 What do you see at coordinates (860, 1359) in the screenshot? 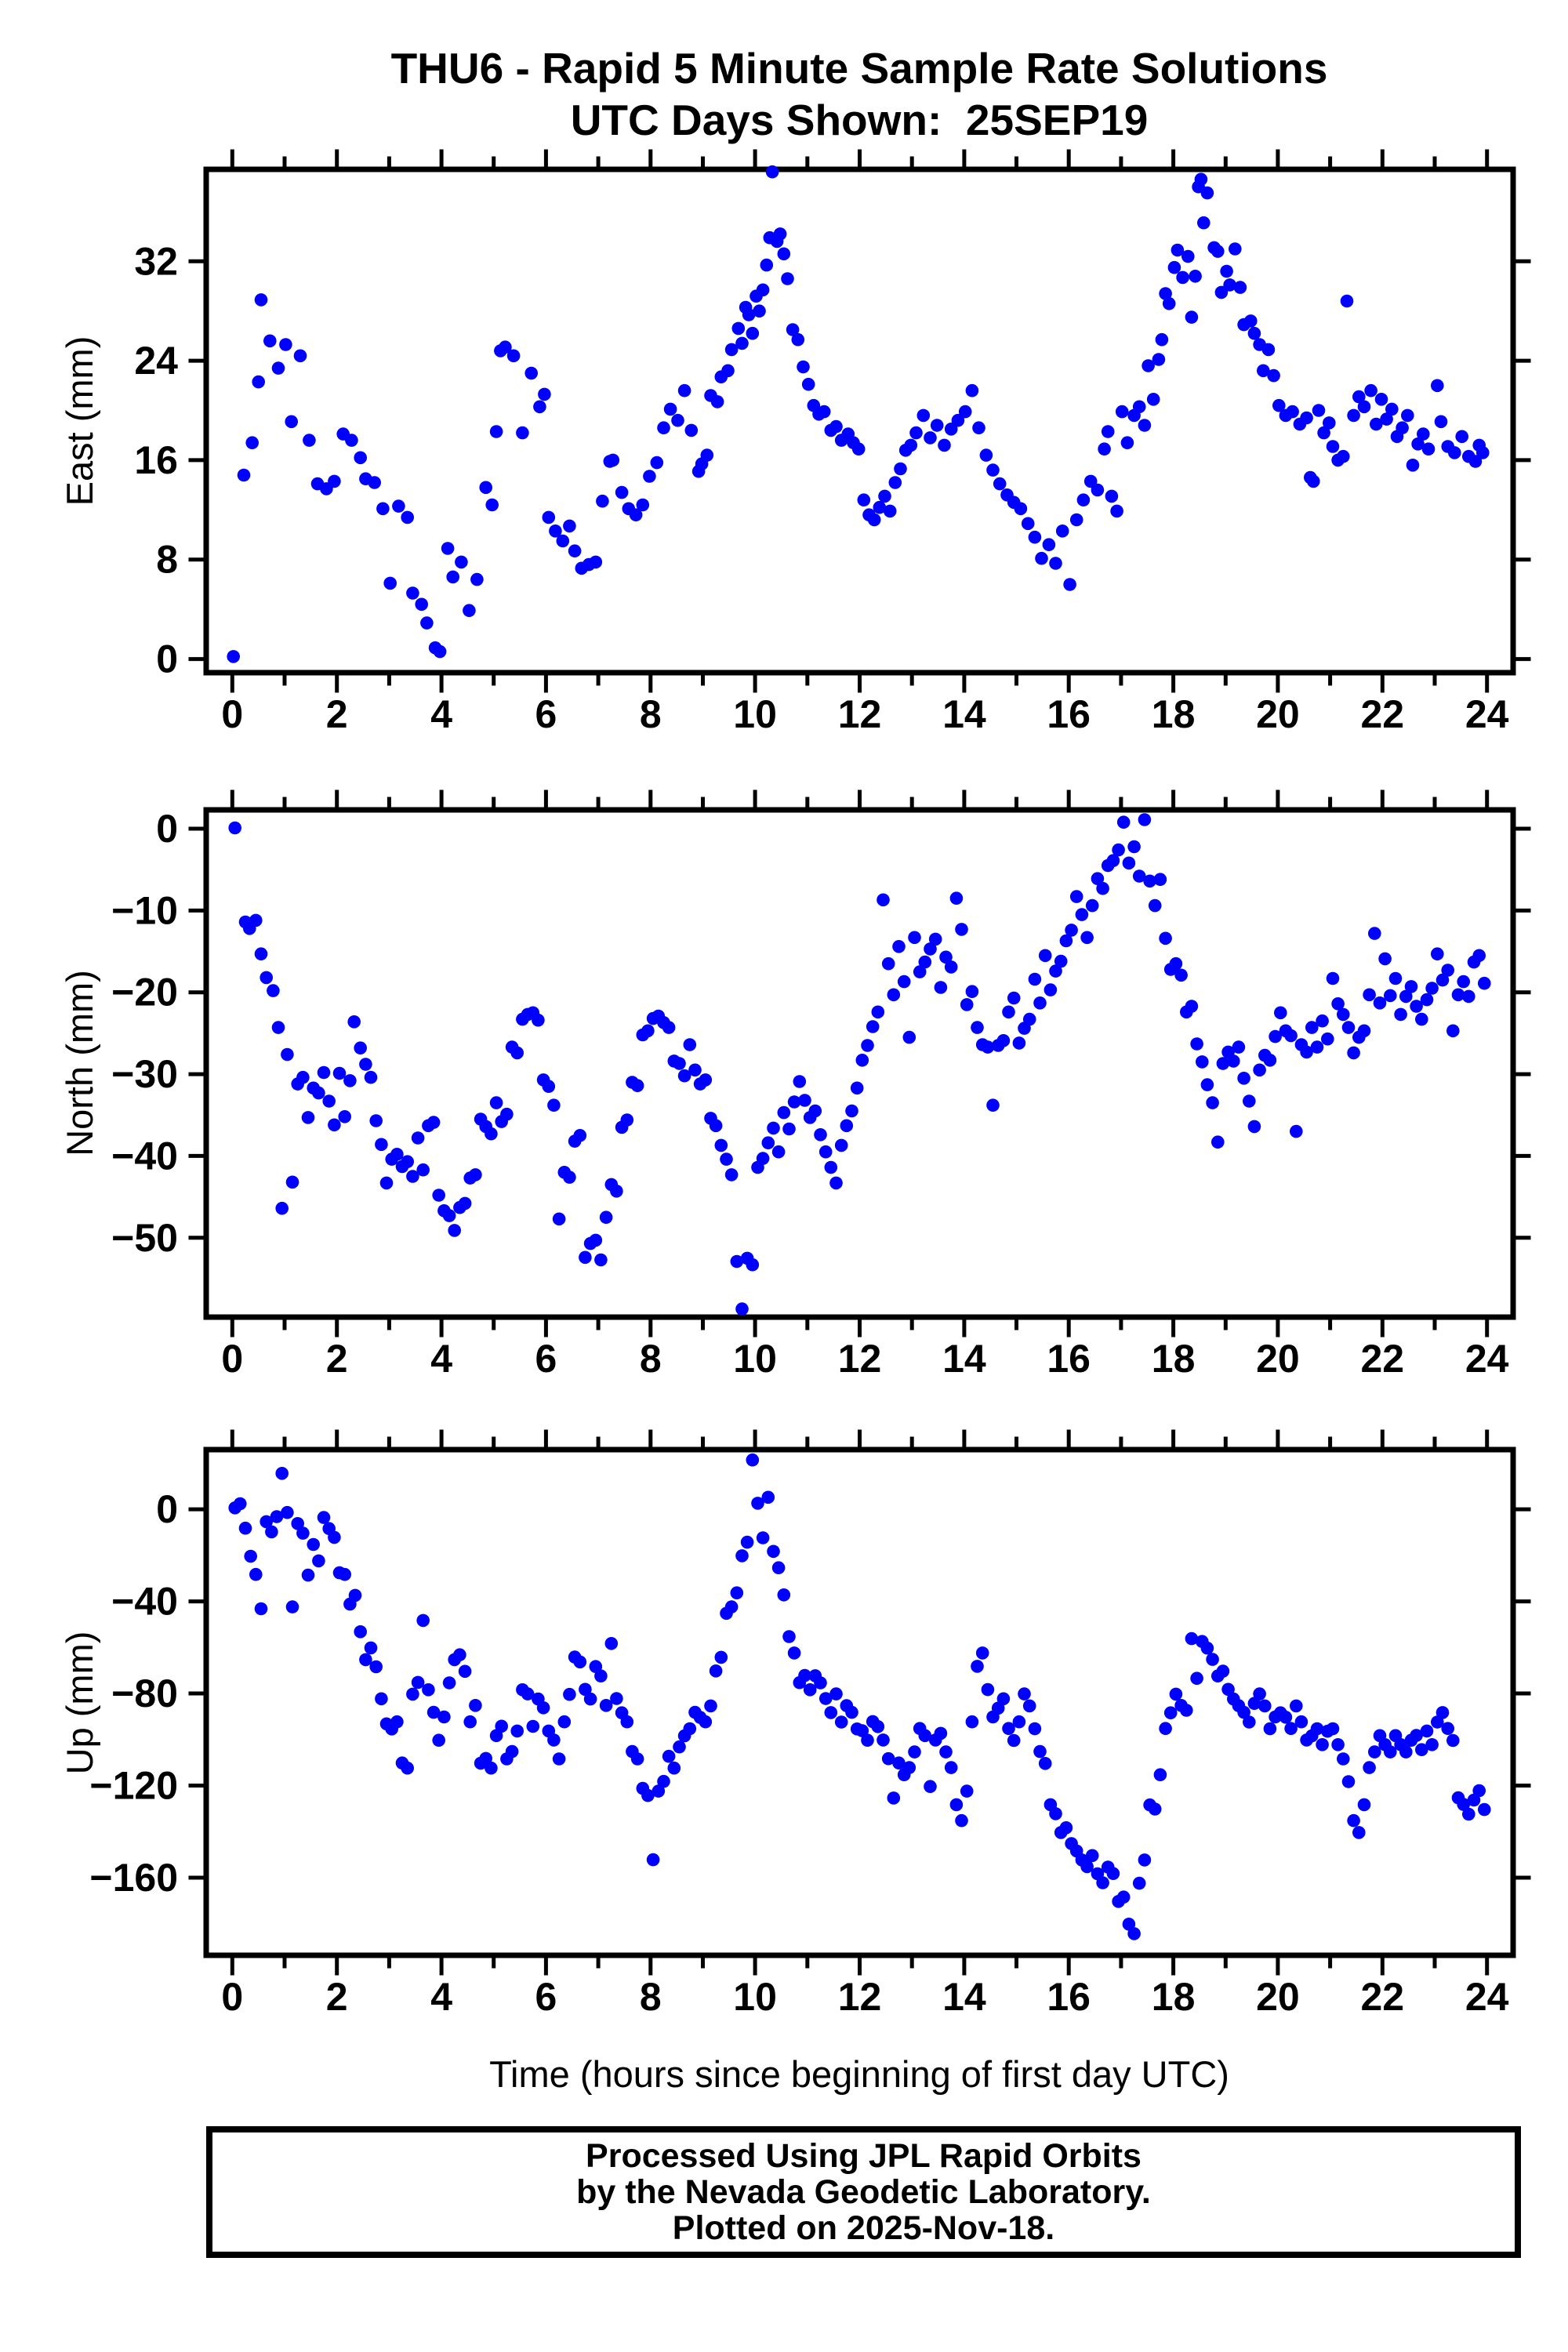
I see `x-tick-label: 12` at bounding box center [860, 1359].